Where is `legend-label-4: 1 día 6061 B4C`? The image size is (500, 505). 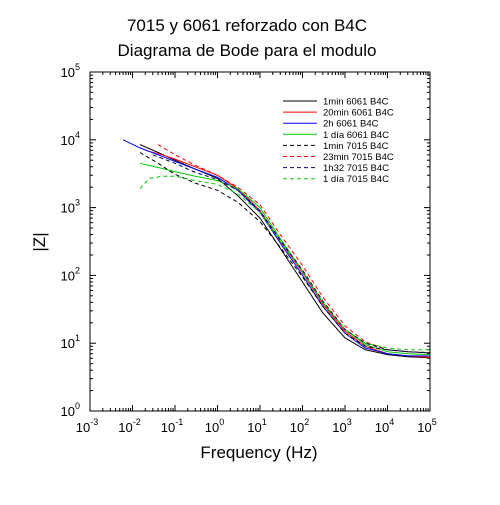
legend-label-4: 1 día 6061 B4C is located at coordinates (356, 135).